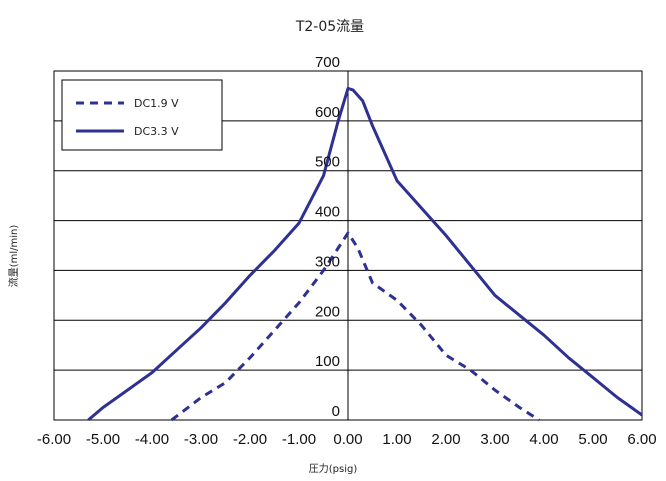 The height and width of the screenshot is (481, 666). Describe the element at coordinates (13, 256) in the screenshot. I see `y-axis-title: 流量(ml/min)` at that location.